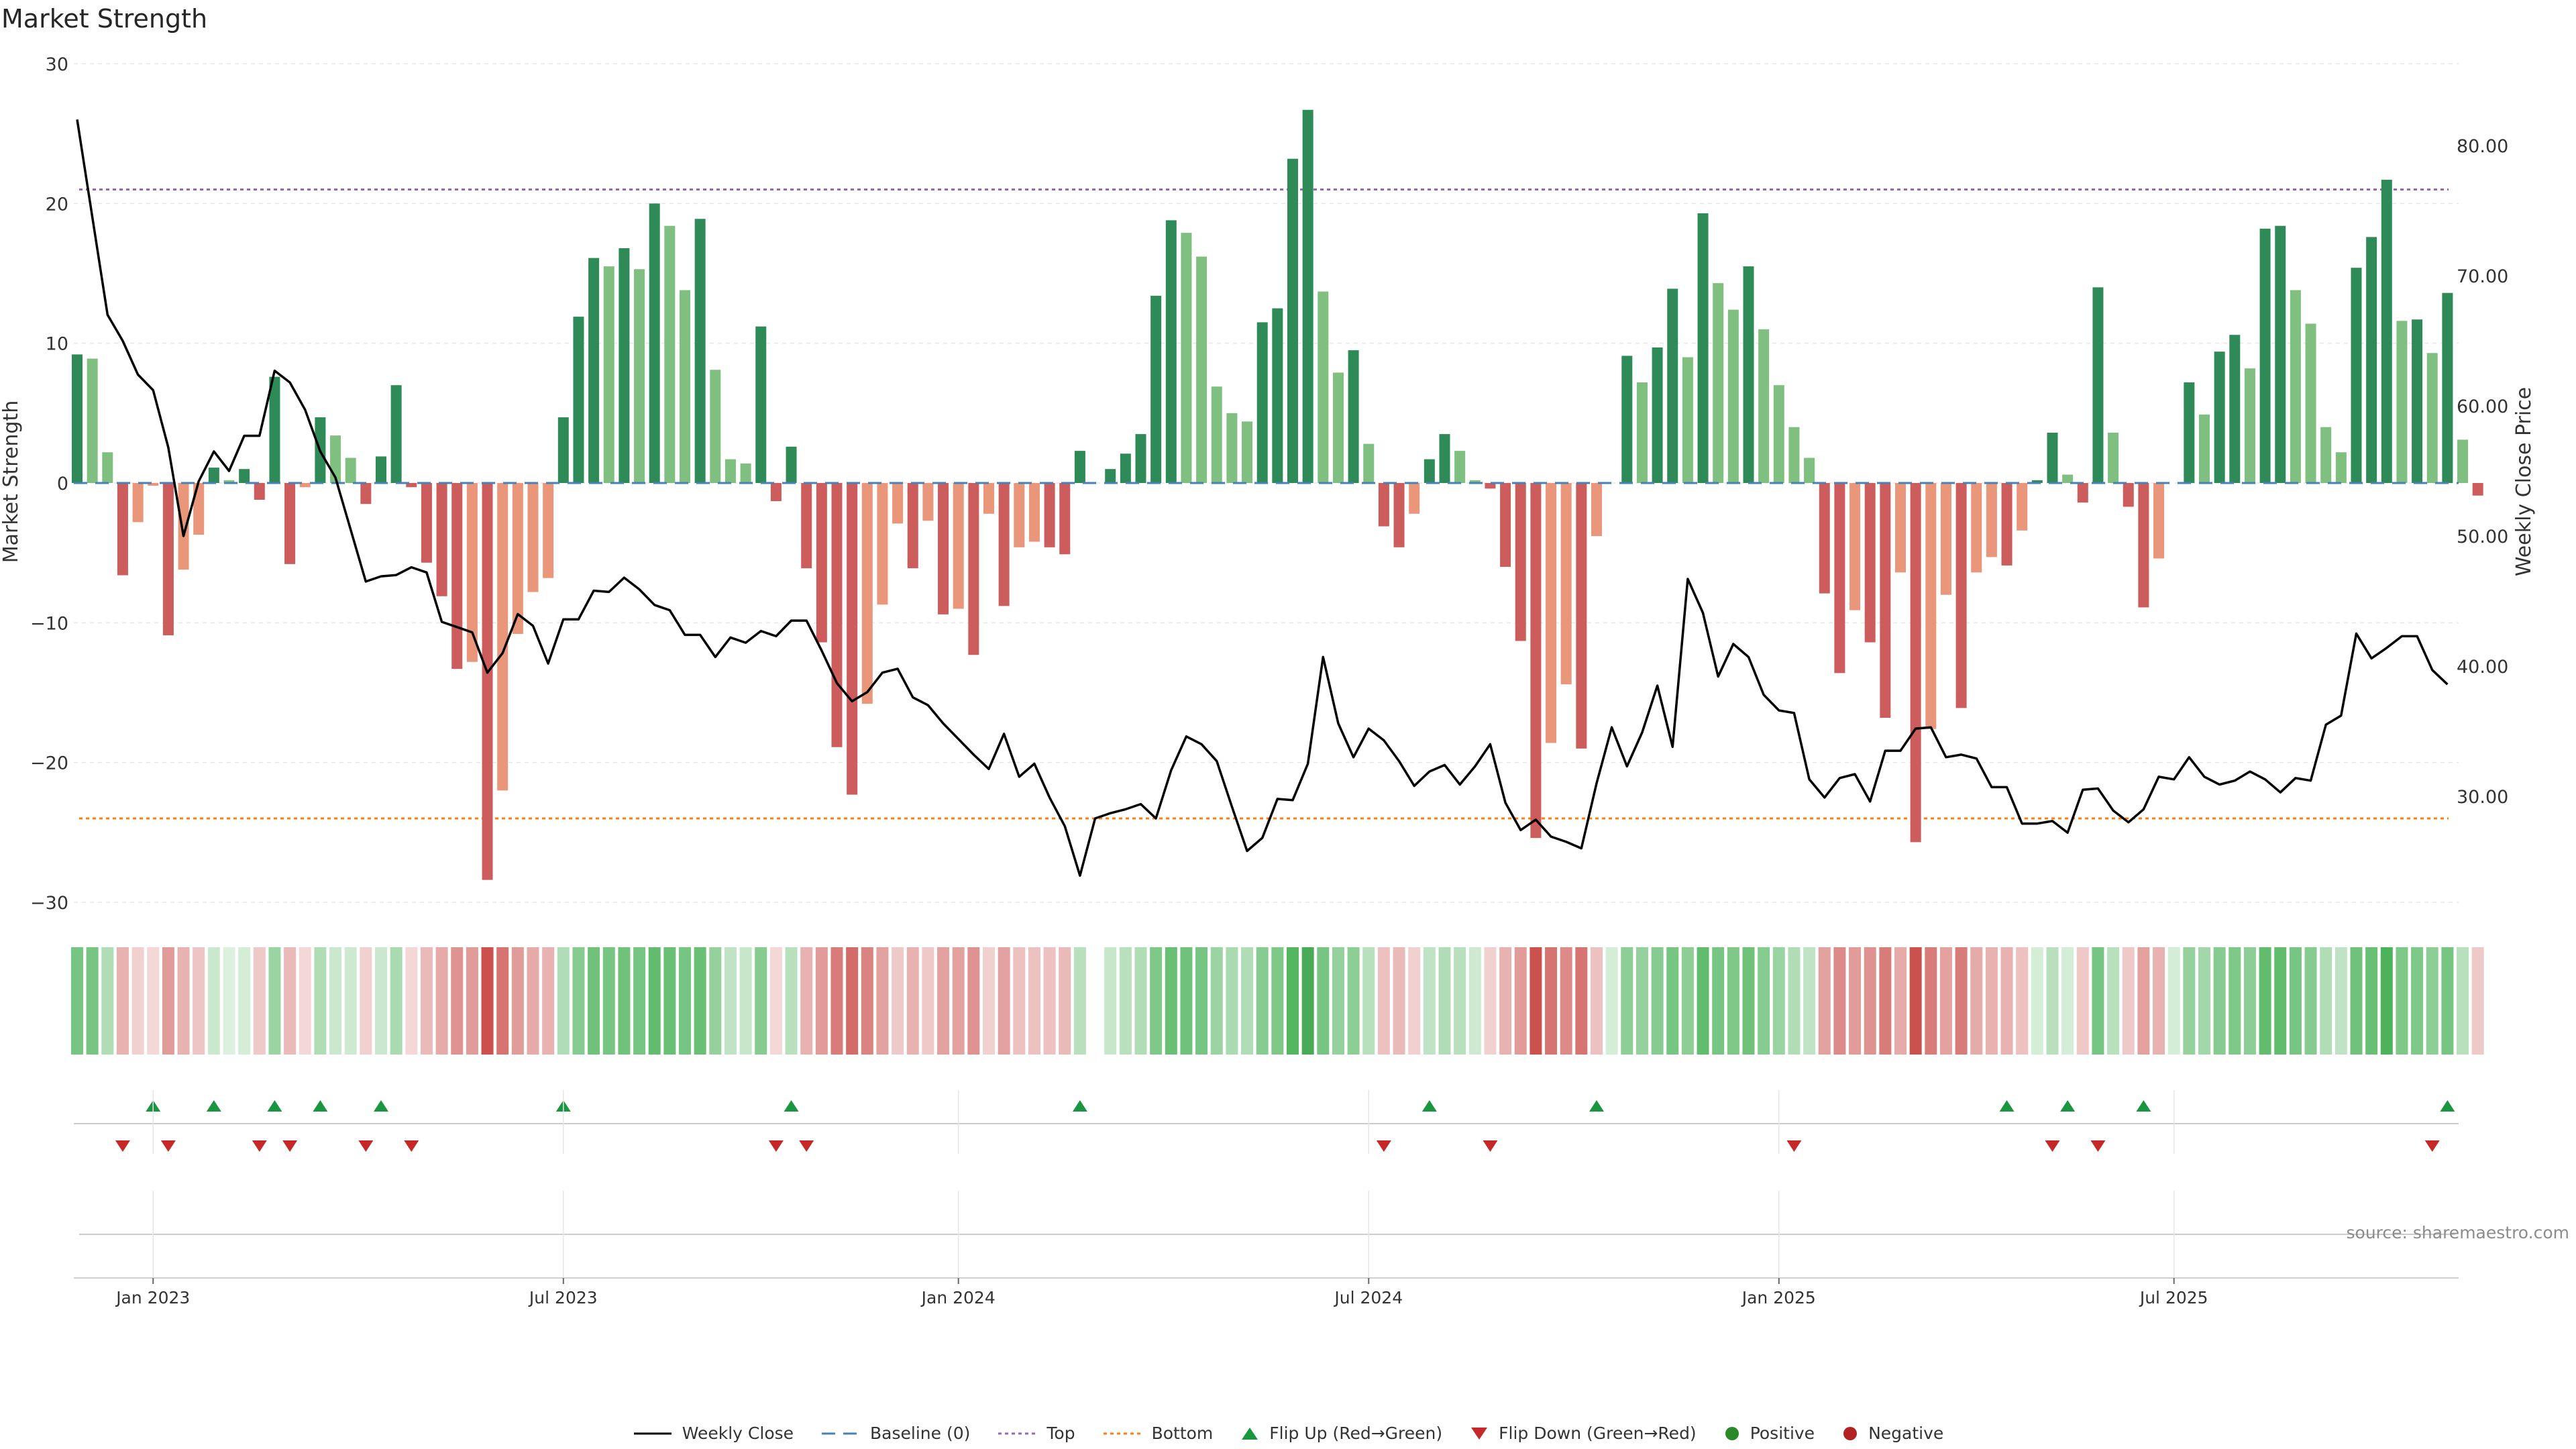  Describe the element at coordinates (1479, 1433) in the screenshot. I see `triangle-down-icon` at that location.